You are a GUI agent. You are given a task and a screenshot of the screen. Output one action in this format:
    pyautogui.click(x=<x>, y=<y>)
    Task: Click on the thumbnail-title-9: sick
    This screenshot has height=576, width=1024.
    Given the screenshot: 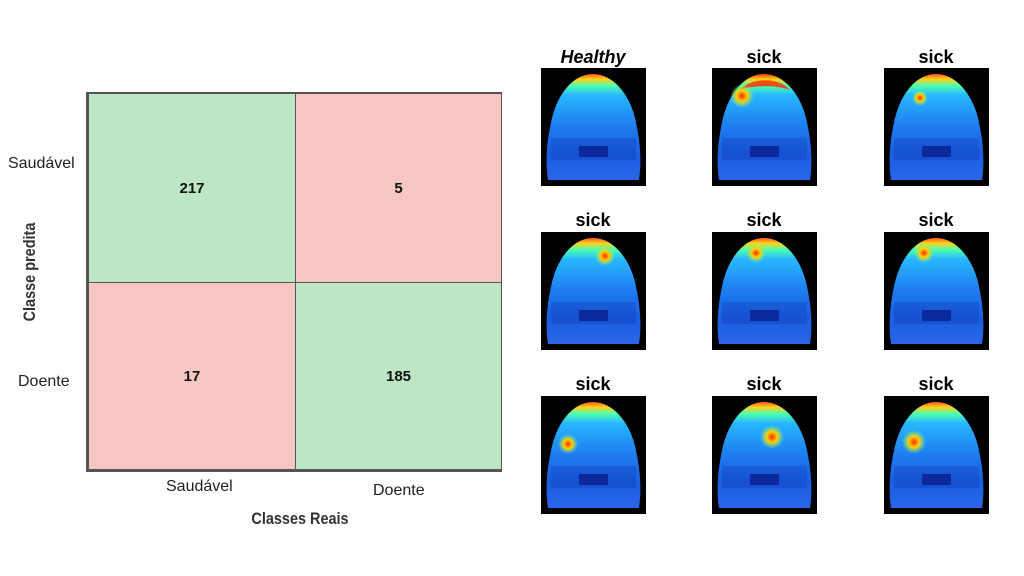 What is the action you would take?
    pyautogui.click(x=936, y=384)
    